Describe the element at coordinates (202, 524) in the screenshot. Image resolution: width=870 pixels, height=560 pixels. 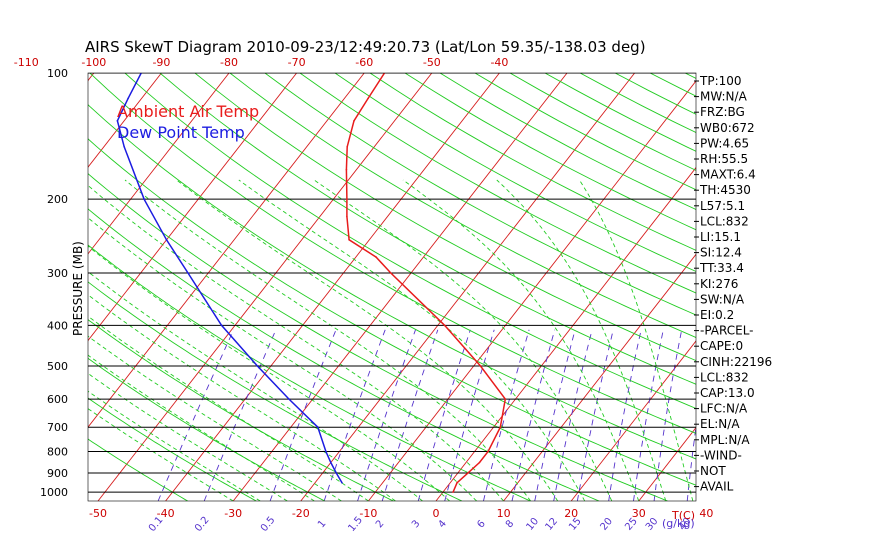
I see `mixing-ratio-tick-label: 0.2` at that location.